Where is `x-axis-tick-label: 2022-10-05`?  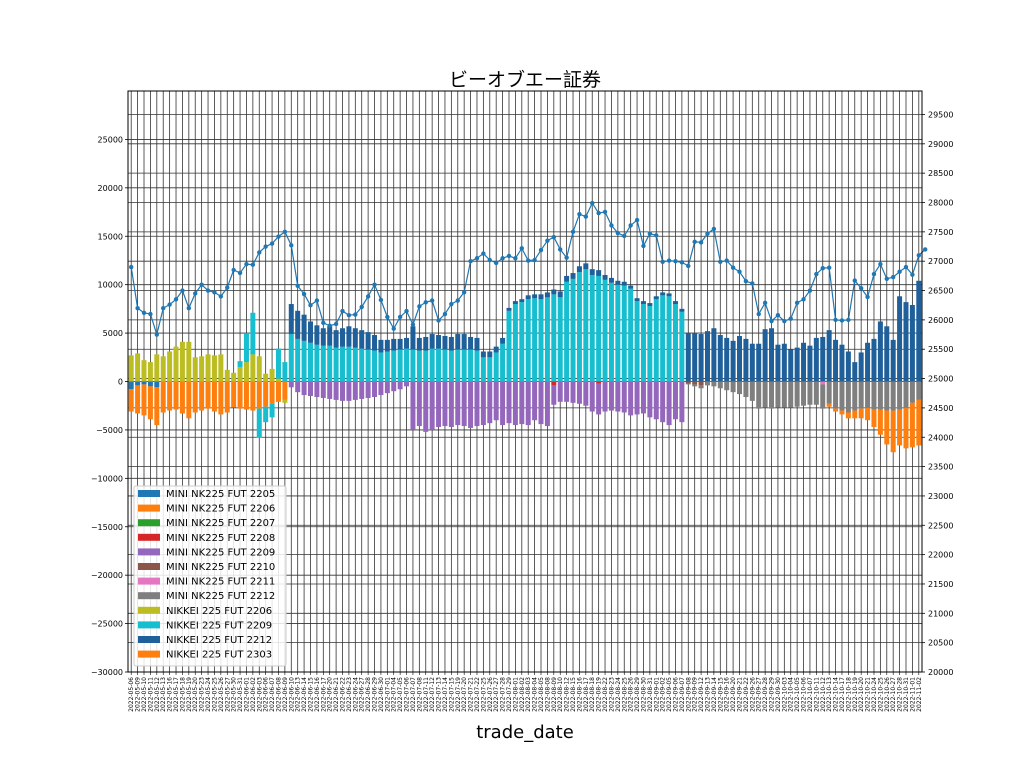 x-axis-tick-label: 2022-10-05 is located at coordinates (797, 694).